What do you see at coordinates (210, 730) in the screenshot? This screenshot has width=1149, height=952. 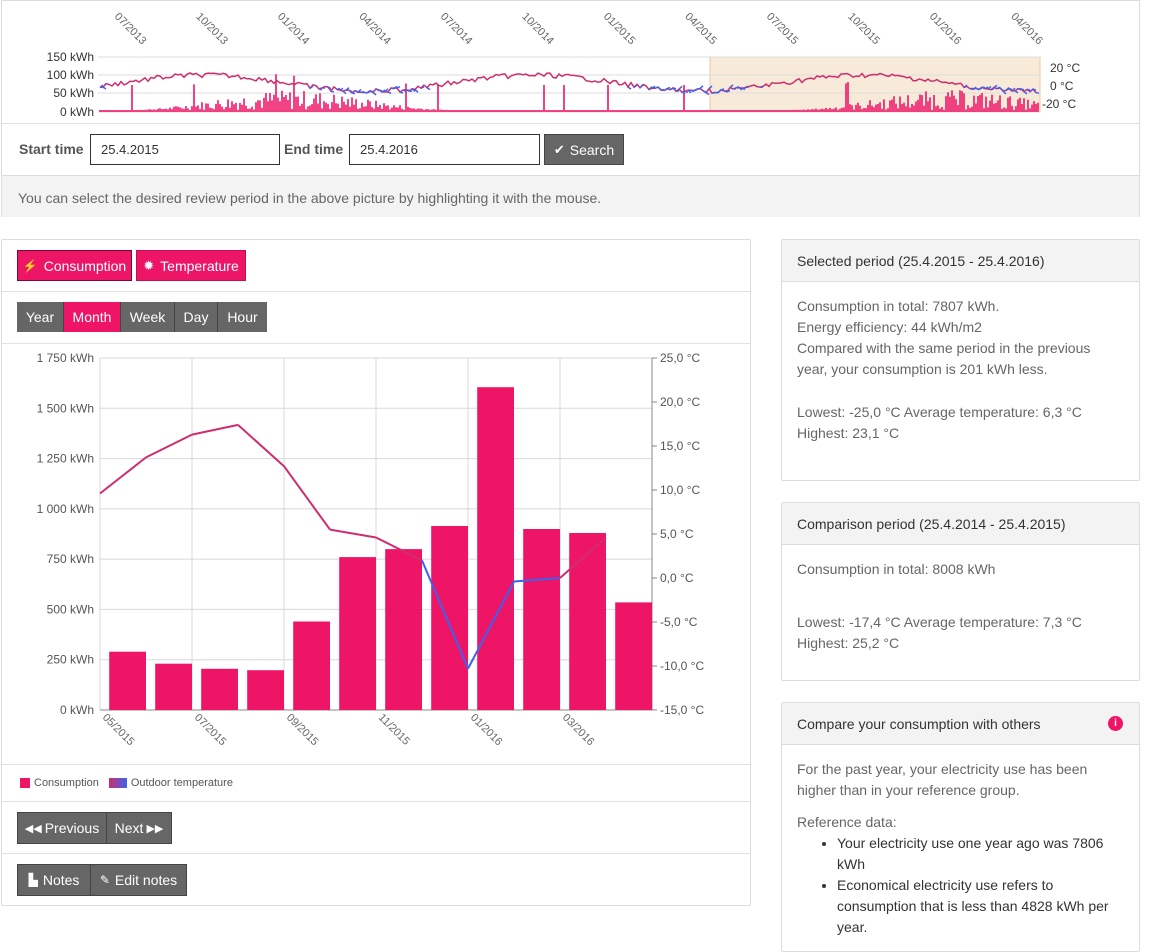 I see `x-tick-label: 07/2015` at bounding box center [210, 730].